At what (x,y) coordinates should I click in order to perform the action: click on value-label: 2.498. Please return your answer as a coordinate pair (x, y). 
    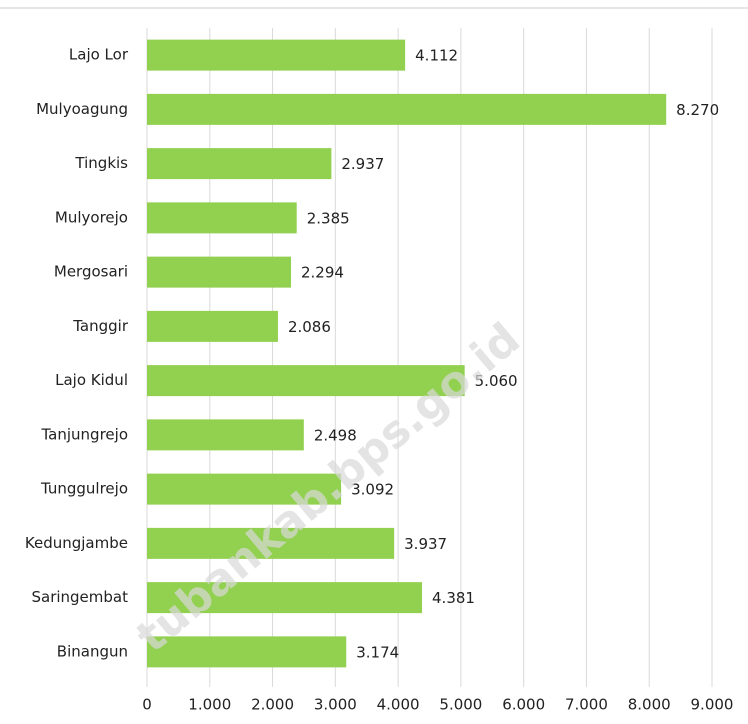
    Looking at the image, I should click on (335, 435).